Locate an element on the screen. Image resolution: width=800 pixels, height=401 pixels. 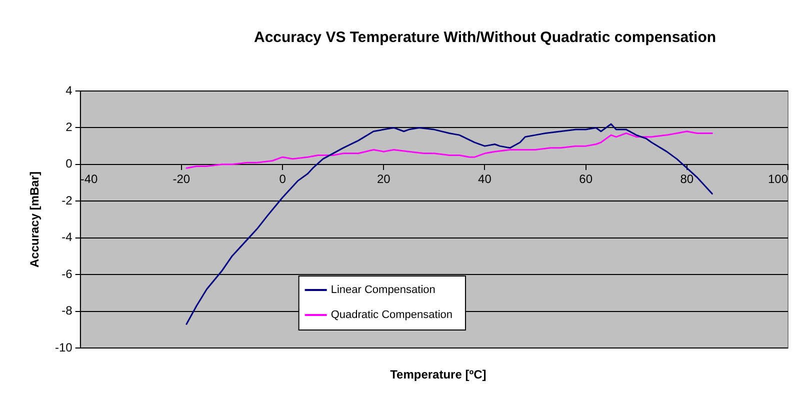
x-tick-label: 0 is located at coordinates (282, 179).